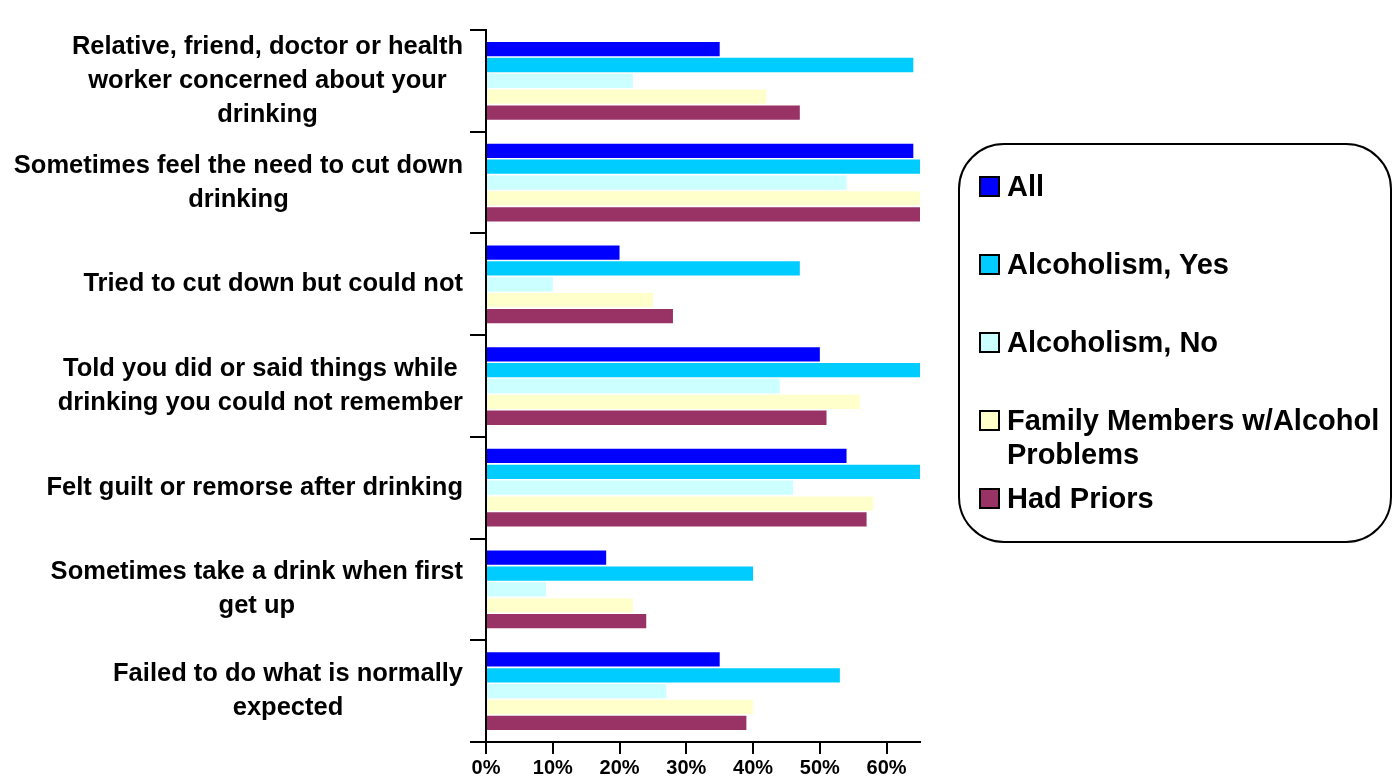  Describe the element at coordinates (238, 180) in the screenshot. I see `y-tick-label: Sometimes feel the need to cut down drinking` at that location.